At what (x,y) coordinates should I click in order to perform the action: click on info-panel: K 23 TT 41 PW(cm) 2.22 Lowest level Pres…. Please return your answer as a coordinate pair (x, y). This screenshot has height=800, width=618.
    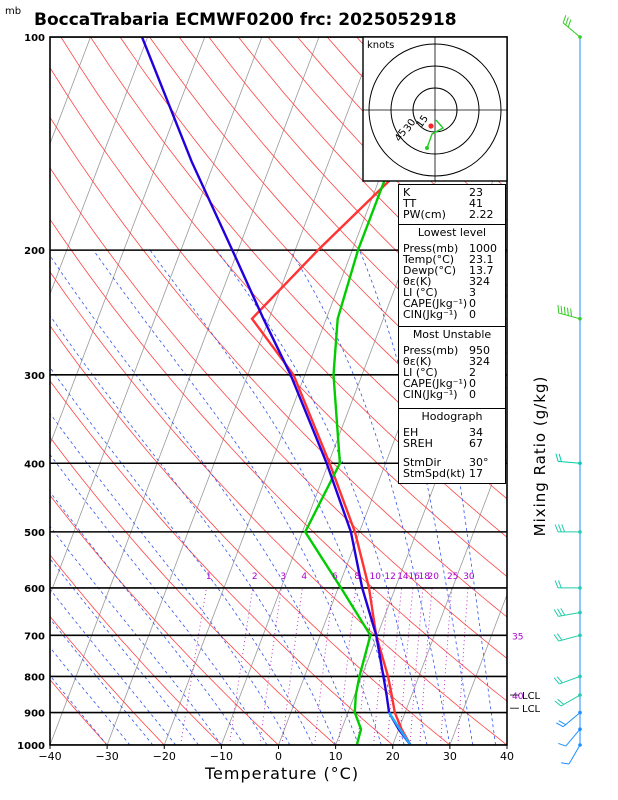
    Looking at the image, I should click on (452, 334).